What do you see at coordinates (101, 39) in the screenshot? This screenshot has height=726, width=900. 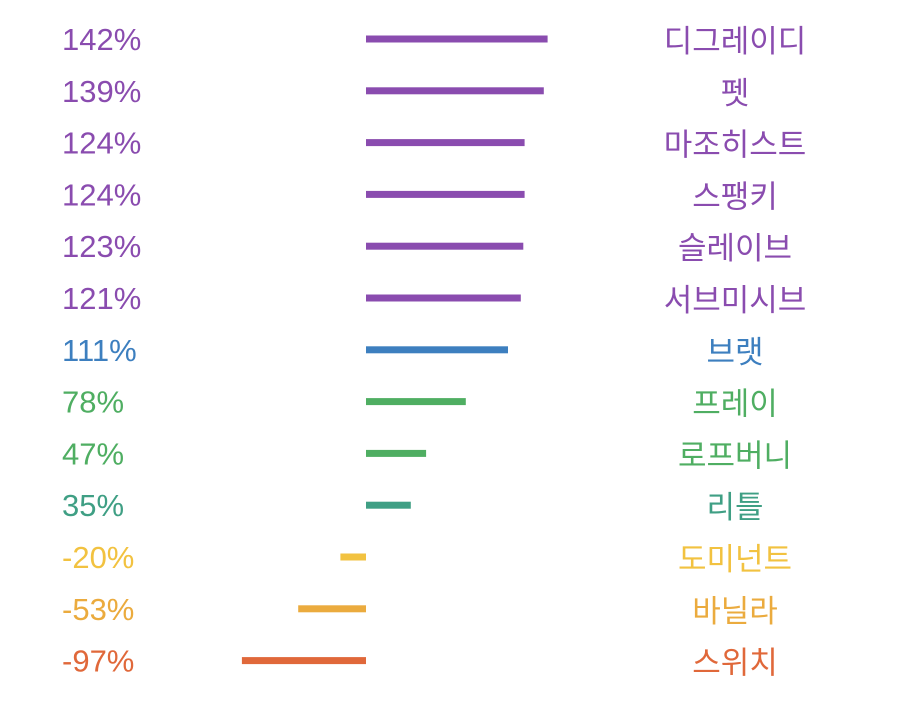 I see `value-label: 142%` at bounding box center [101, 39].